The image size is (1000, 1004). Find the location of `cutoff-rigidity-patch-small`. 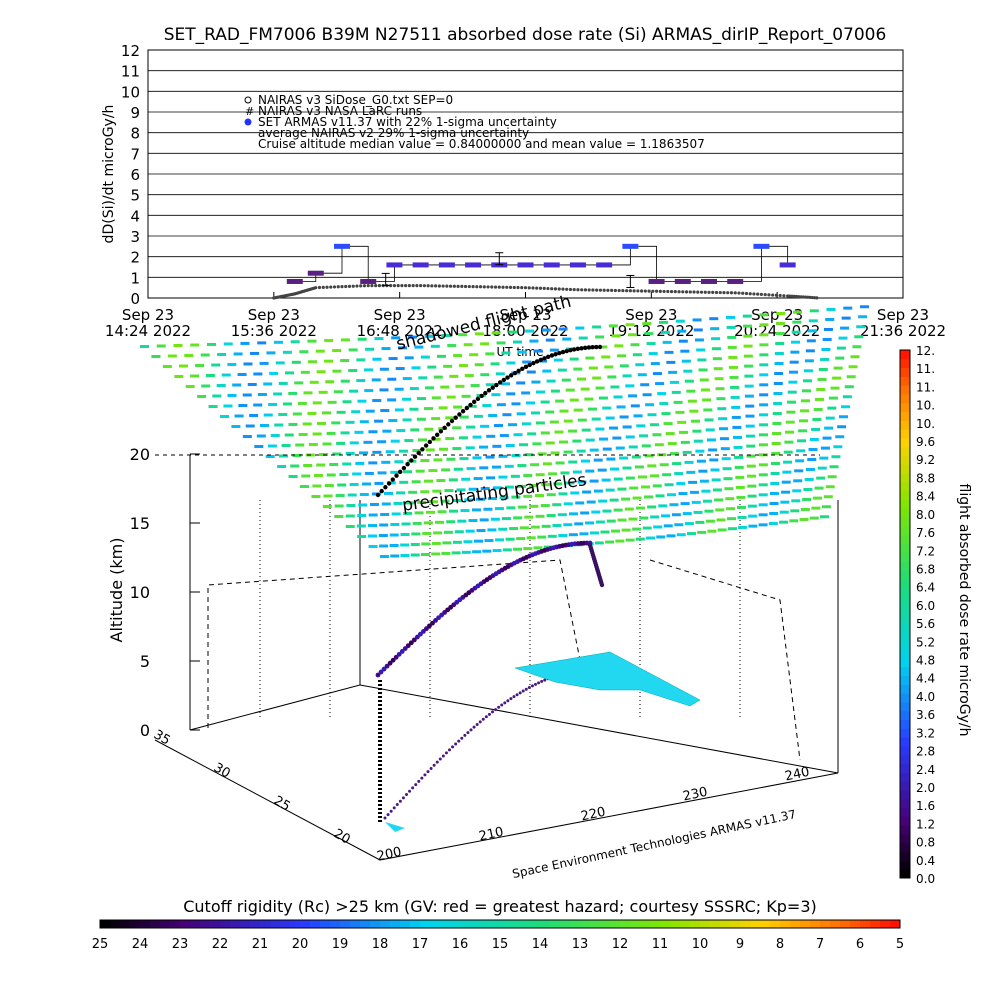

cutoff-rigidity-patch-small is located at coordinates (395, 827).